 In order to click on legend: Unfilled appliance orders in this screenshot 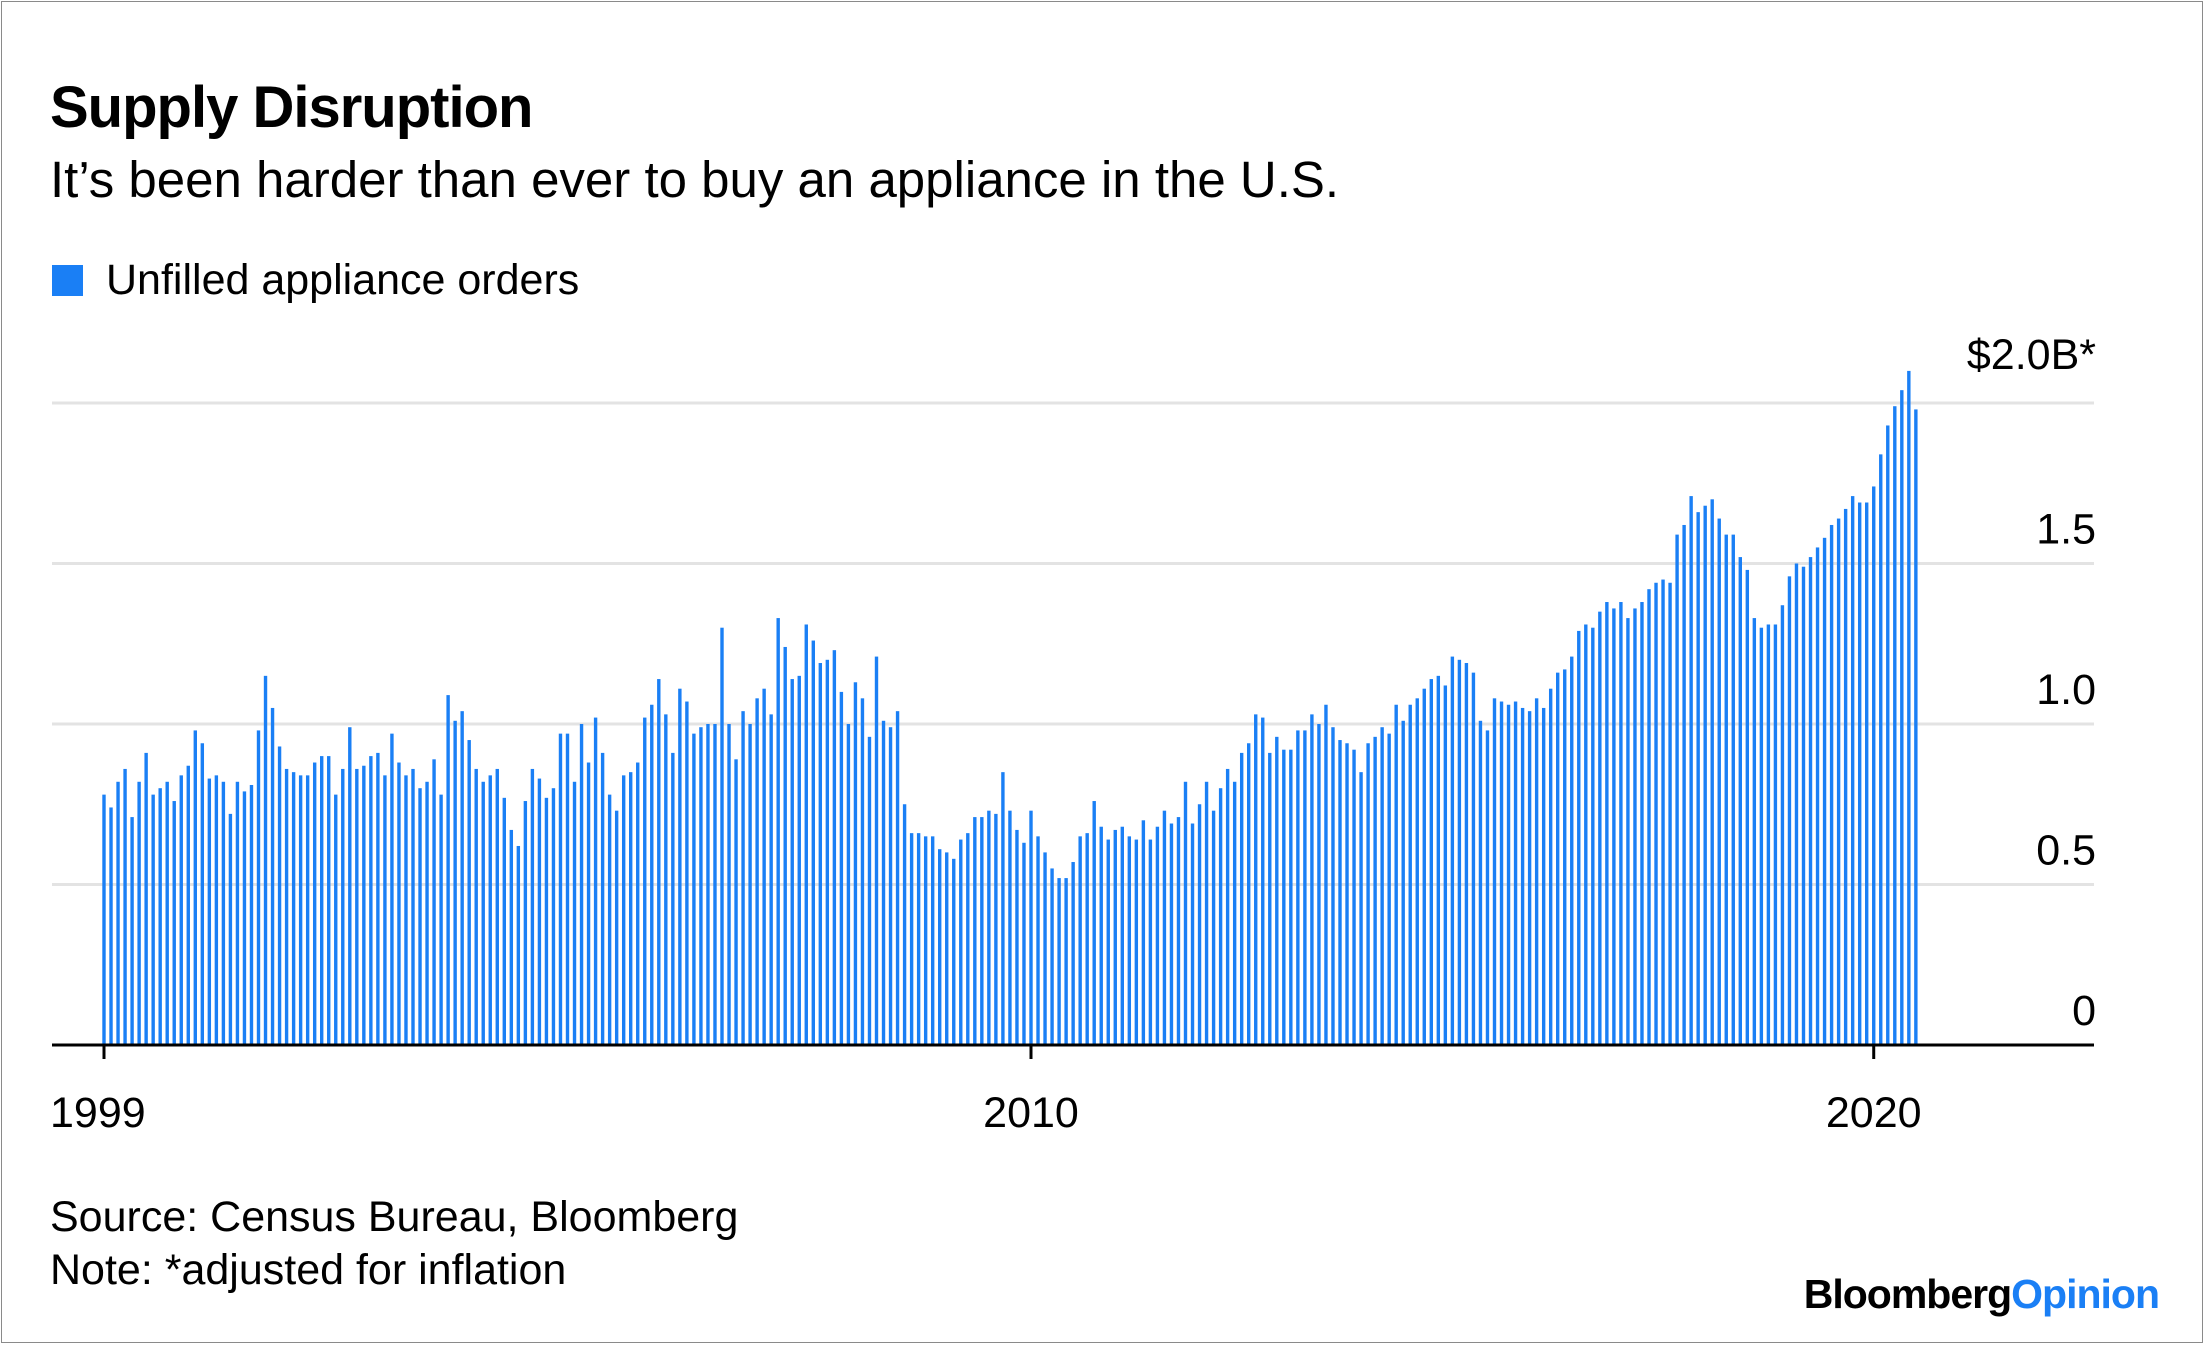, I will do `click(315, 280)`.